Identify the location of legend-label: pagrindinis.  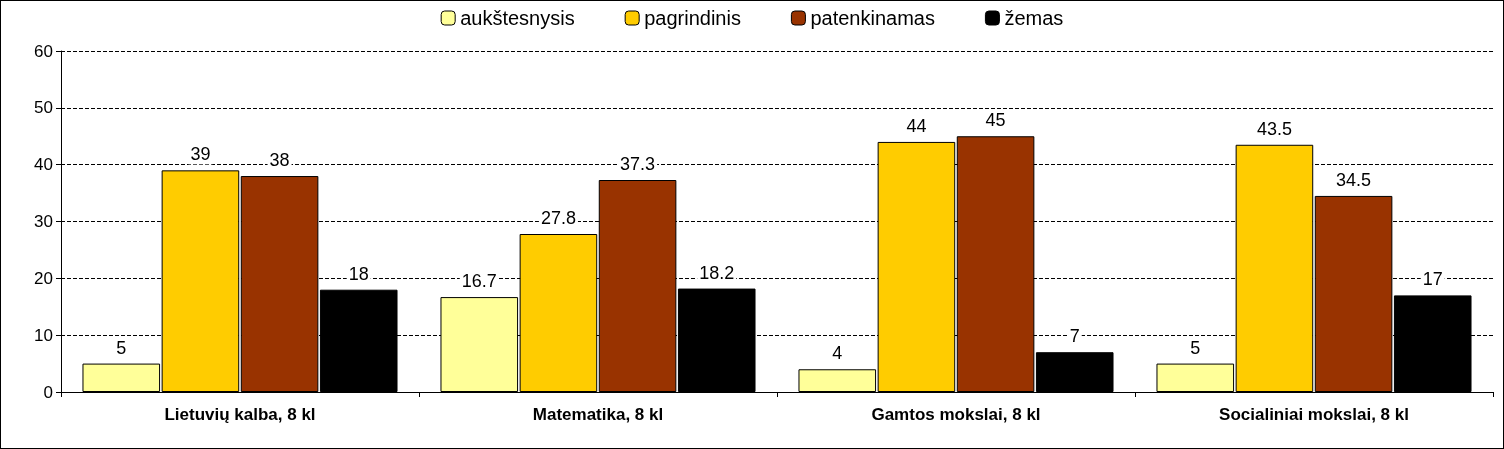
(692, 18).